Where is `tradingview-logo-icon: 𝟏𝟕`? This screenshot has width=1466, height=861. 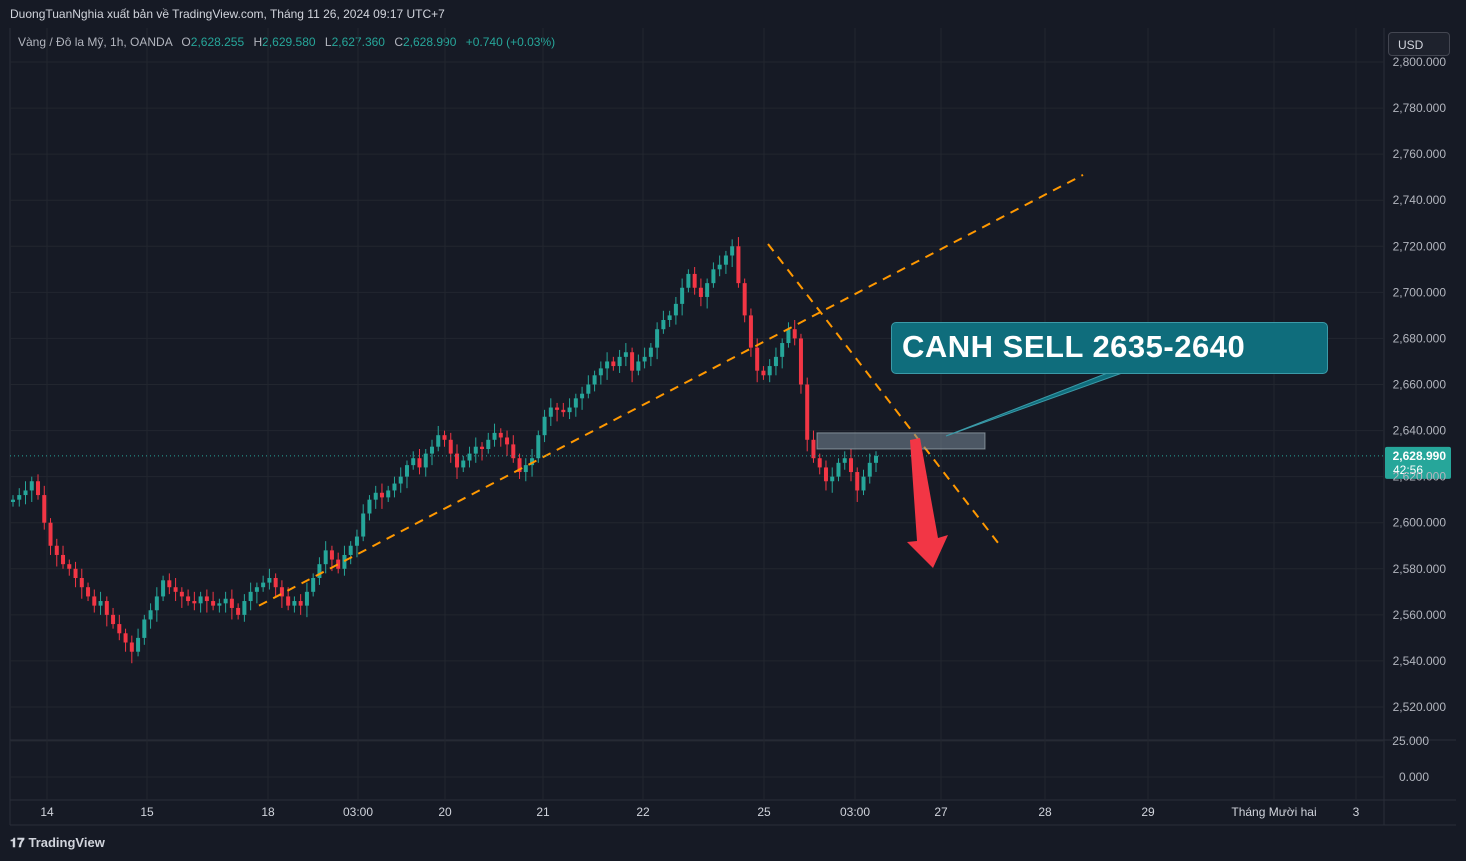 tradingview-logo-icon: 𝟏𝟕 is located at coordinates (17, 842).